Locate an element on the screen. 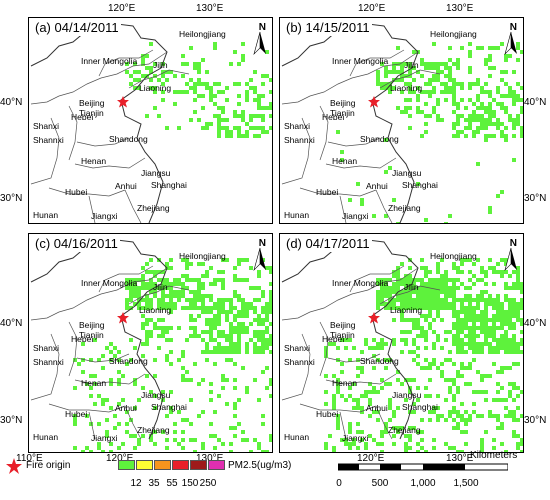 The height and width of the screenshot is (500, 550). north-arrow-icon is located at coordinates (257, 259).